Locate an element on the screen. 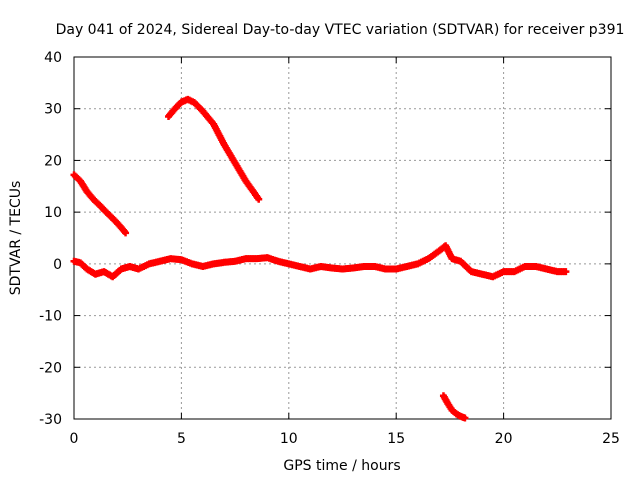 The width and height of the screenshot is (640, 480). series-baseline is located at coordinates (320, 261).